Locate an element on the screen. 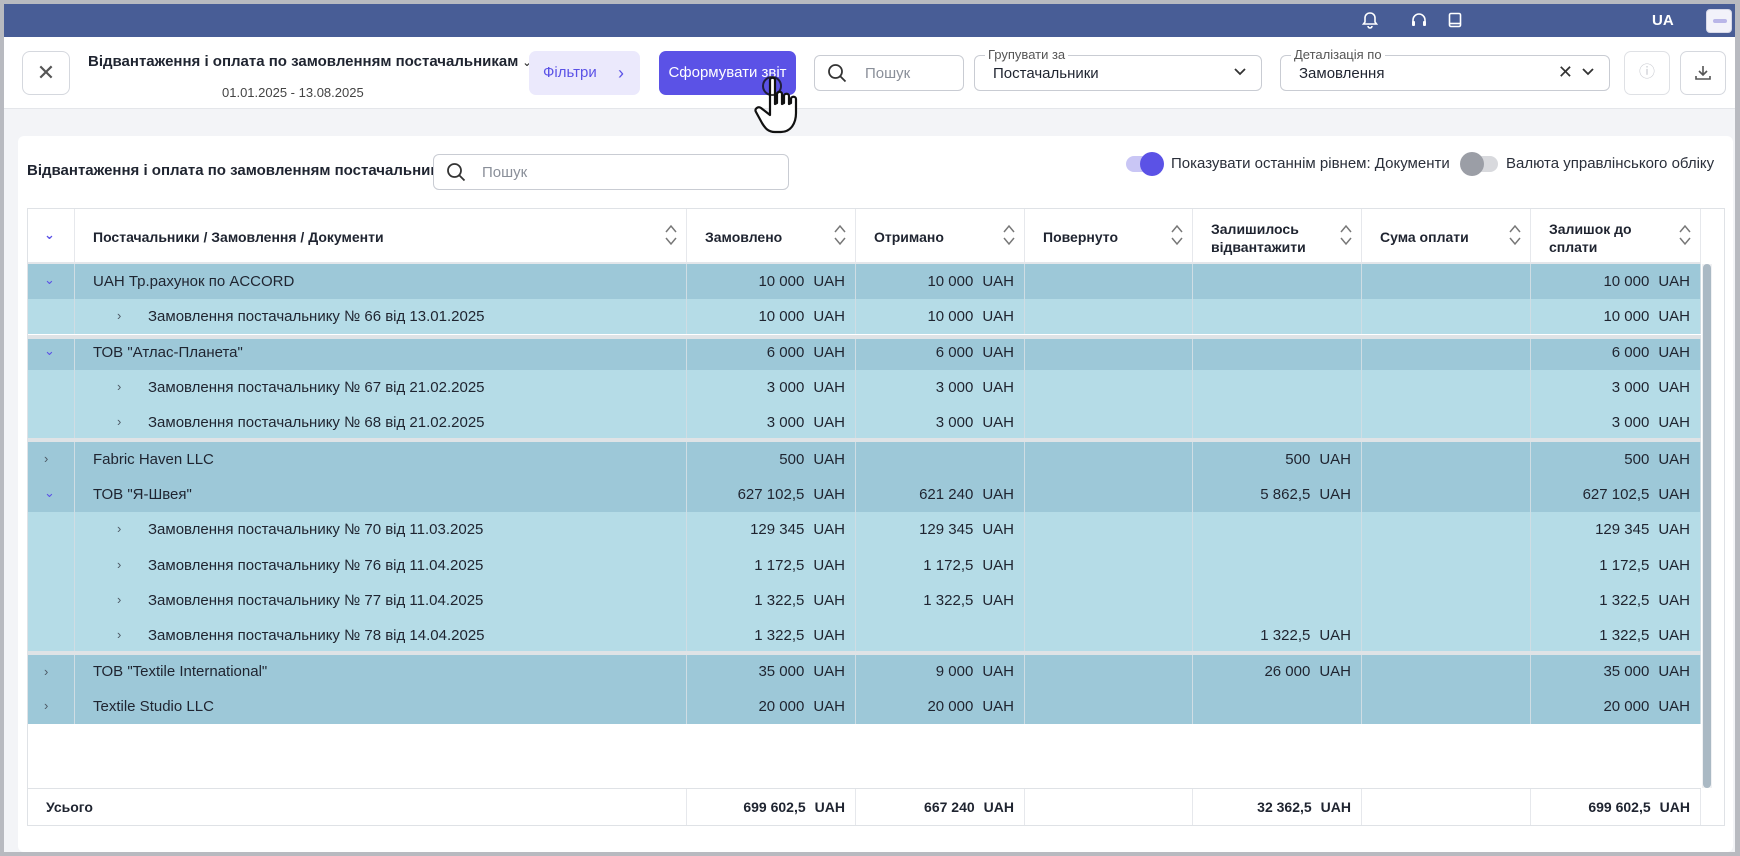 The image size is (1740, 856). column-title-line: сплати is located at coordinates (1573, 247).